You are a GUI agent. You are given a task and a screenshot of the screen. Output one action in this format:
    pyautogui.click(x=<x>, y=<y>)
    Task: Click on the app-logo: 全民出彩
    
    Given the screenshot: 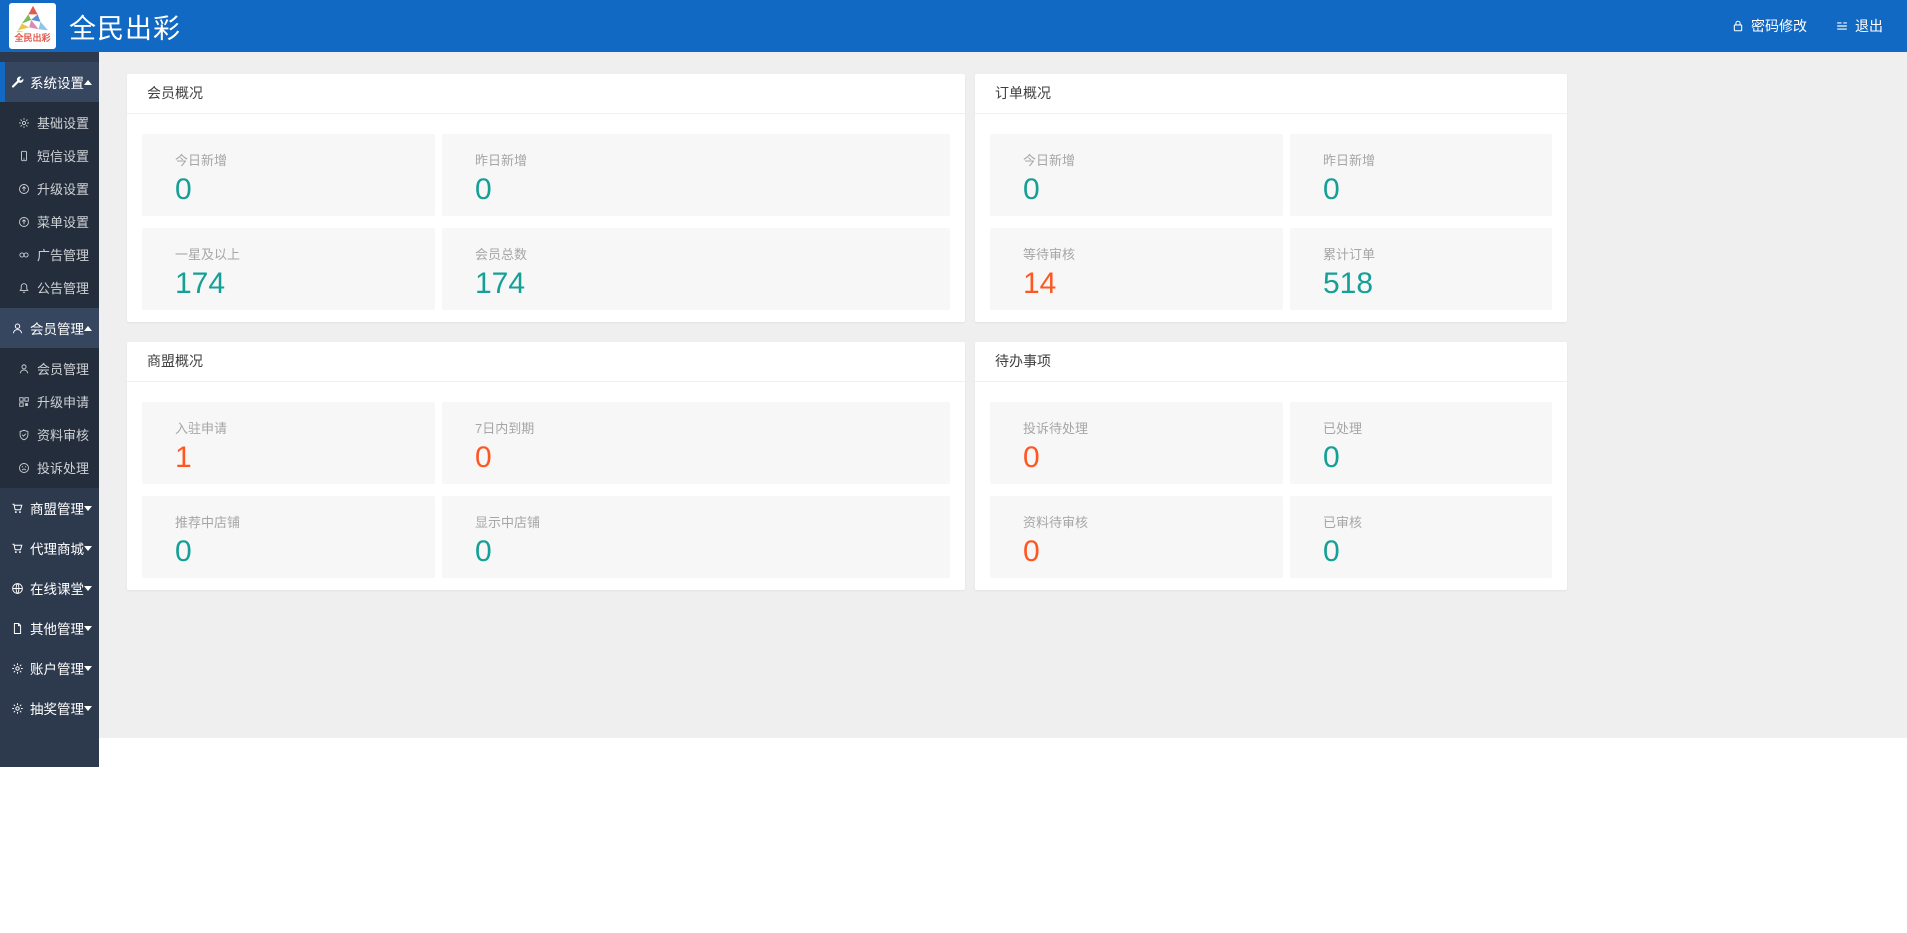 What is the action you would take?
    pyautogui.click(x=32, y=26)
    